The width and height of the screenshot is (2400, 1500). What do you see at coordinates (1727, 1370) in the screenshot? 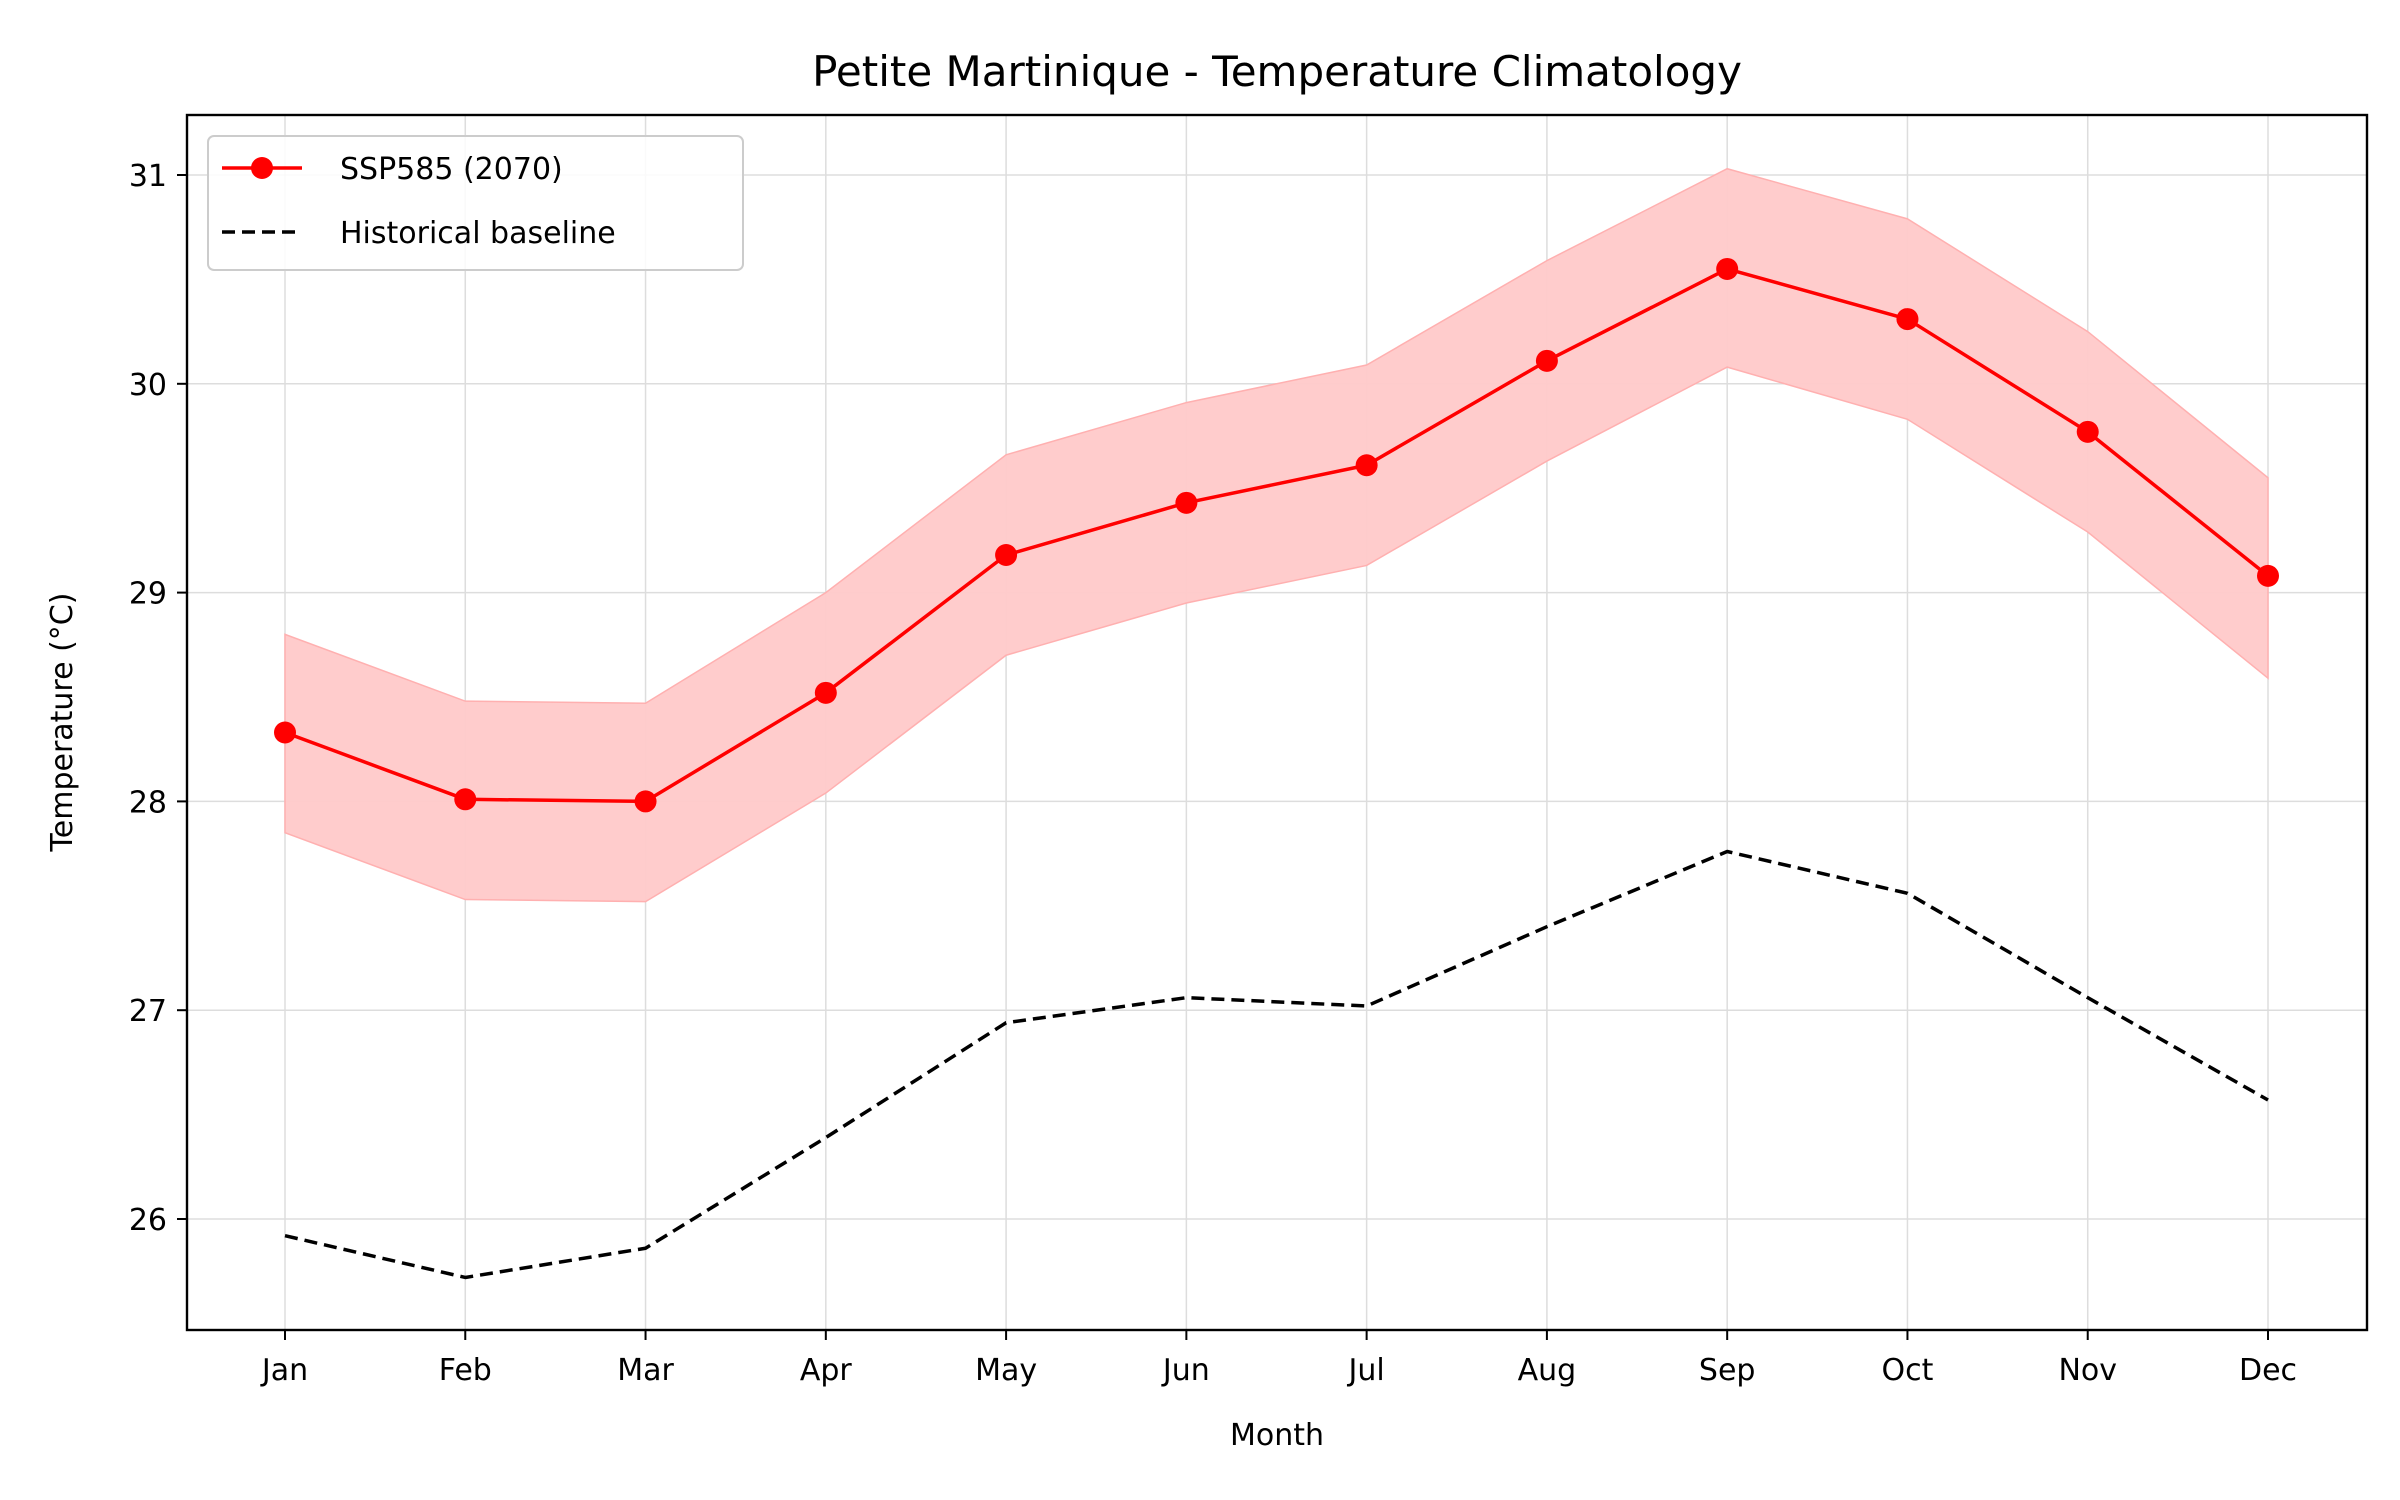
I see `x-tick-label: Sep` at bounding box center [1727, 1370].